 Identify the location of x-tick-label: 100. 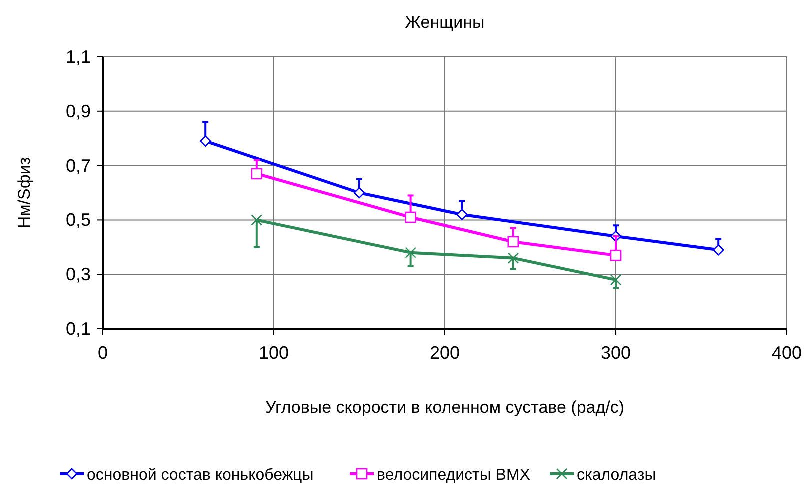
(274, 353).